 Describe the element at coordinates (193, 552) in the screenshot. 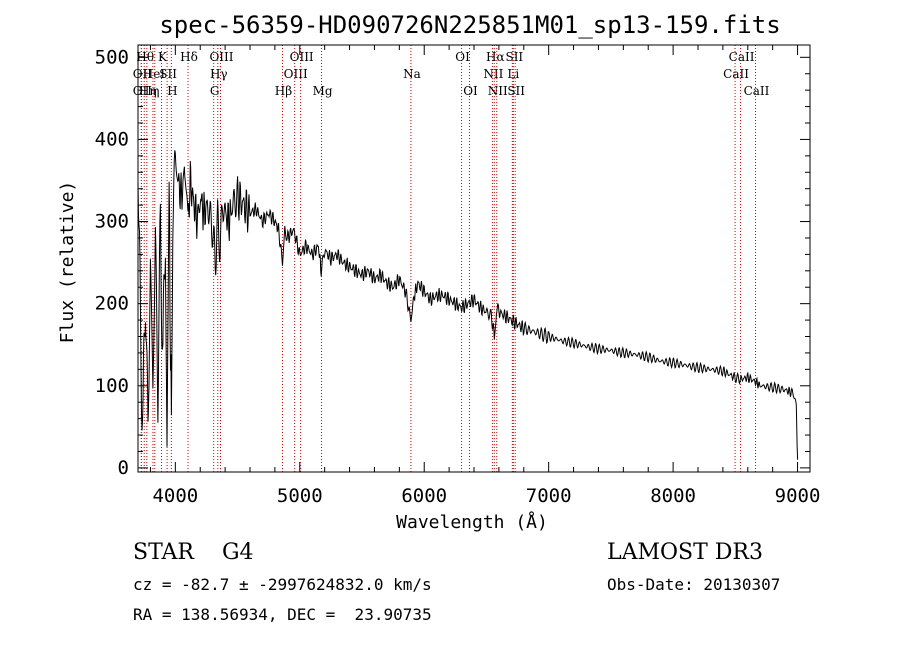

I see `object-class: STAR G4` at that location.